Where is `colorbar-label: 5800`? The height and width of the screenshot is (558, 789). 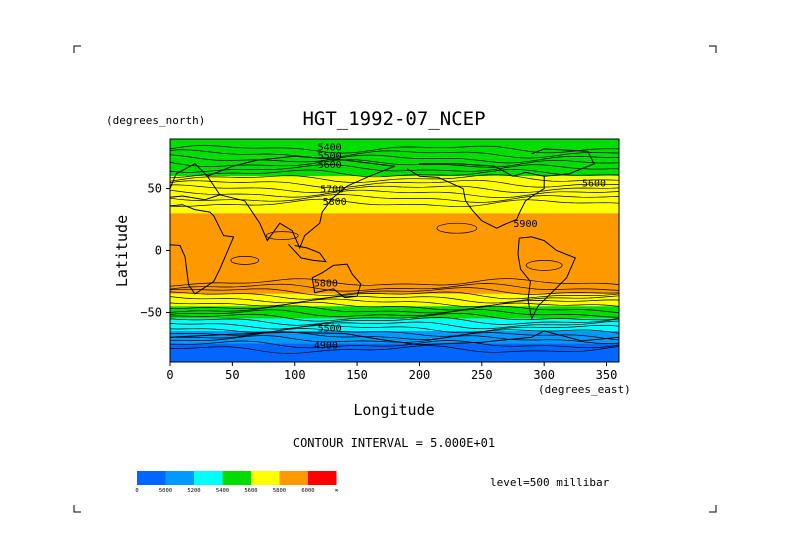
colorbar-label: 5800 is located at coordinates (279, 491).